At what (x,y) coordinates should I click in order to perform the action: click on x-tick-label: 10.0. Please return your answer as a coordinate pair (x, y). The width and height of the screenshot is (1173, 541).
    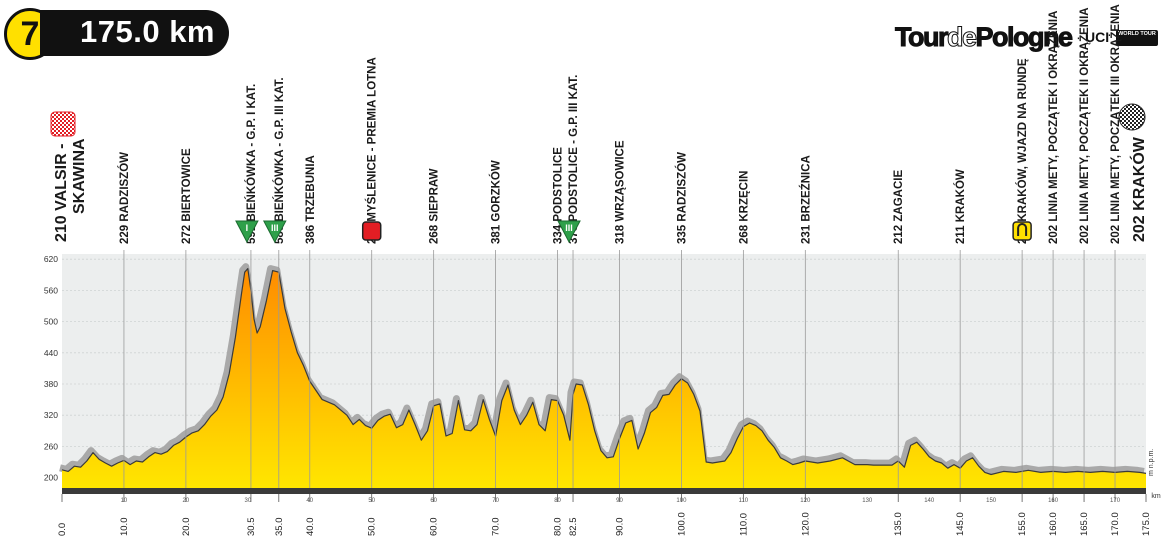
    Looking at the image, I should click on (124, 527).